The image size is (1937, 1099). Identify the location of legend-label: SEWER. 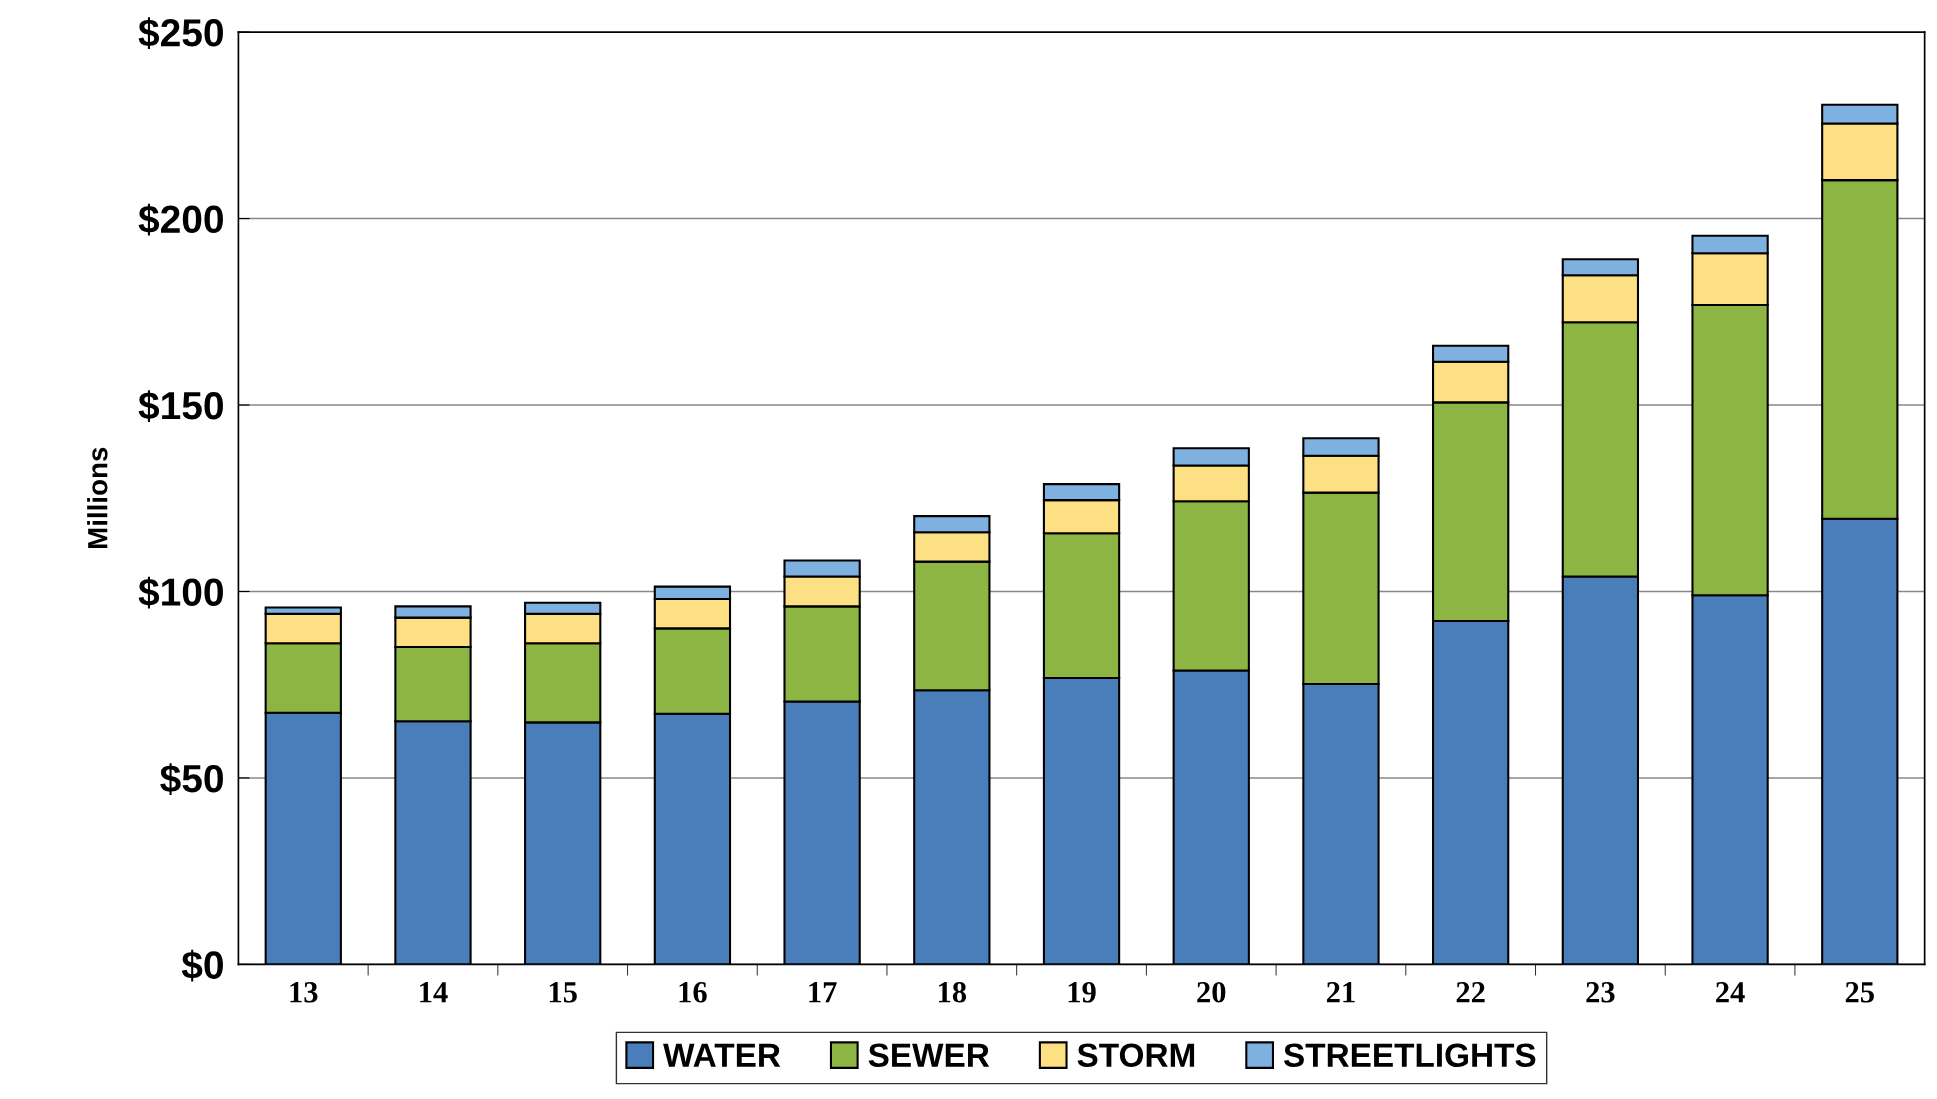
(929, 1055).